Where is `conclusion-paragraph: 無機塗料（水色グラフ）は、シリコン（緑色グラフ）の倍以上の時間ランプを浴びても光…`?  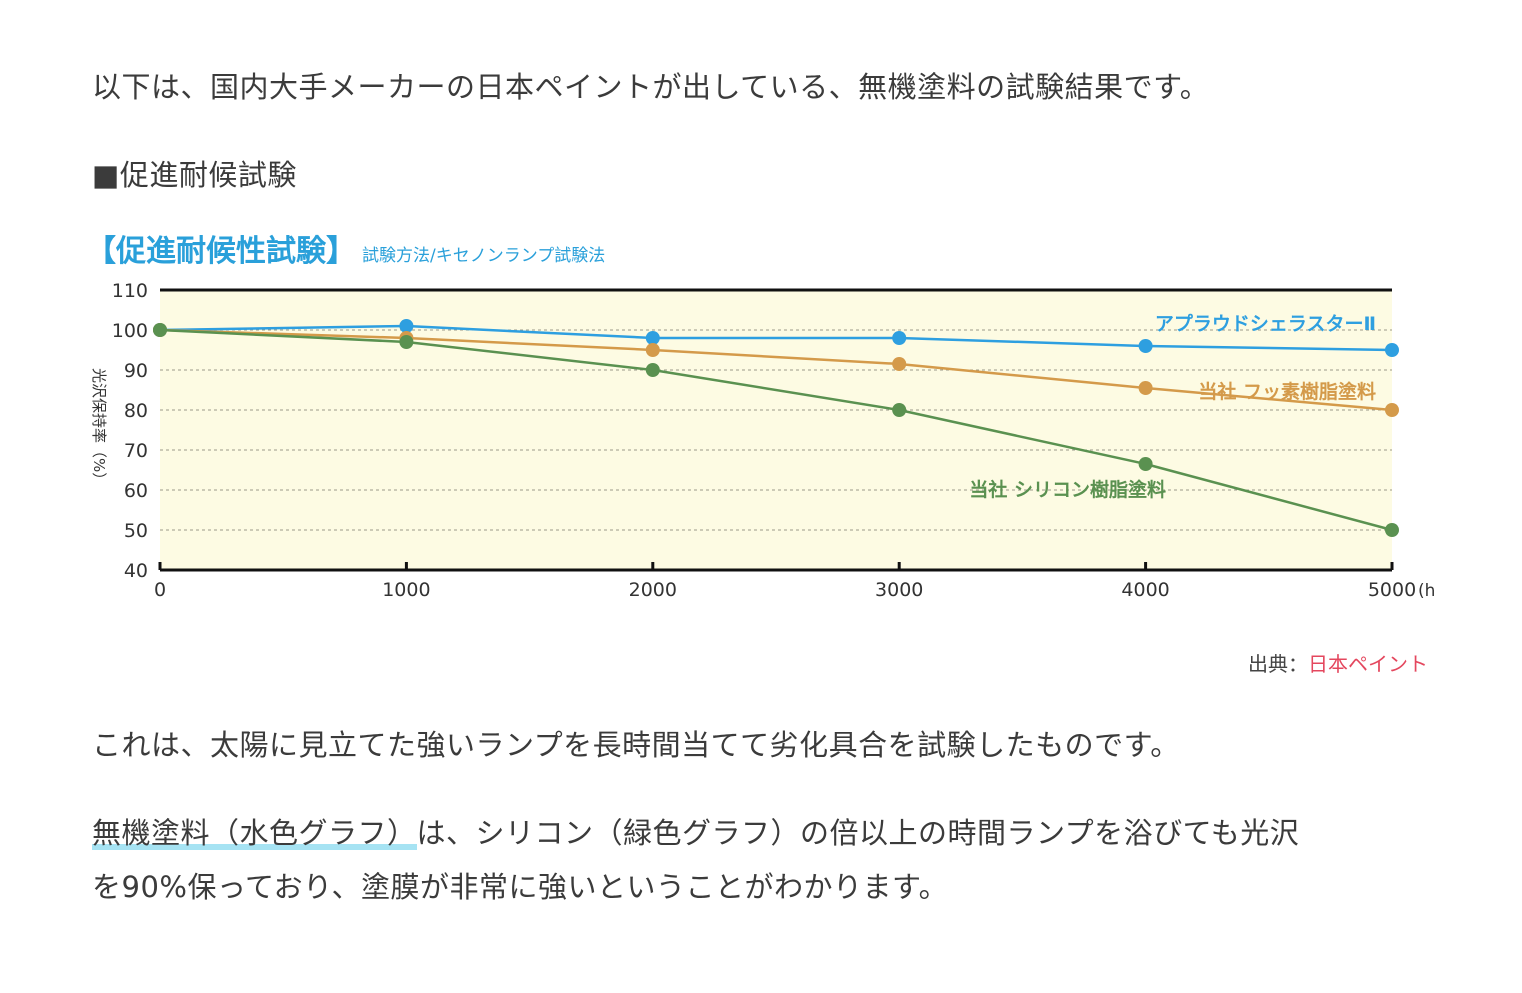 conclusion-paragraph: 無機塗料（水色グラフ）は、シリコン（緑色グラフ）の倍以上の時間ランプを浴びても光… is located at coordinates (695, 860).